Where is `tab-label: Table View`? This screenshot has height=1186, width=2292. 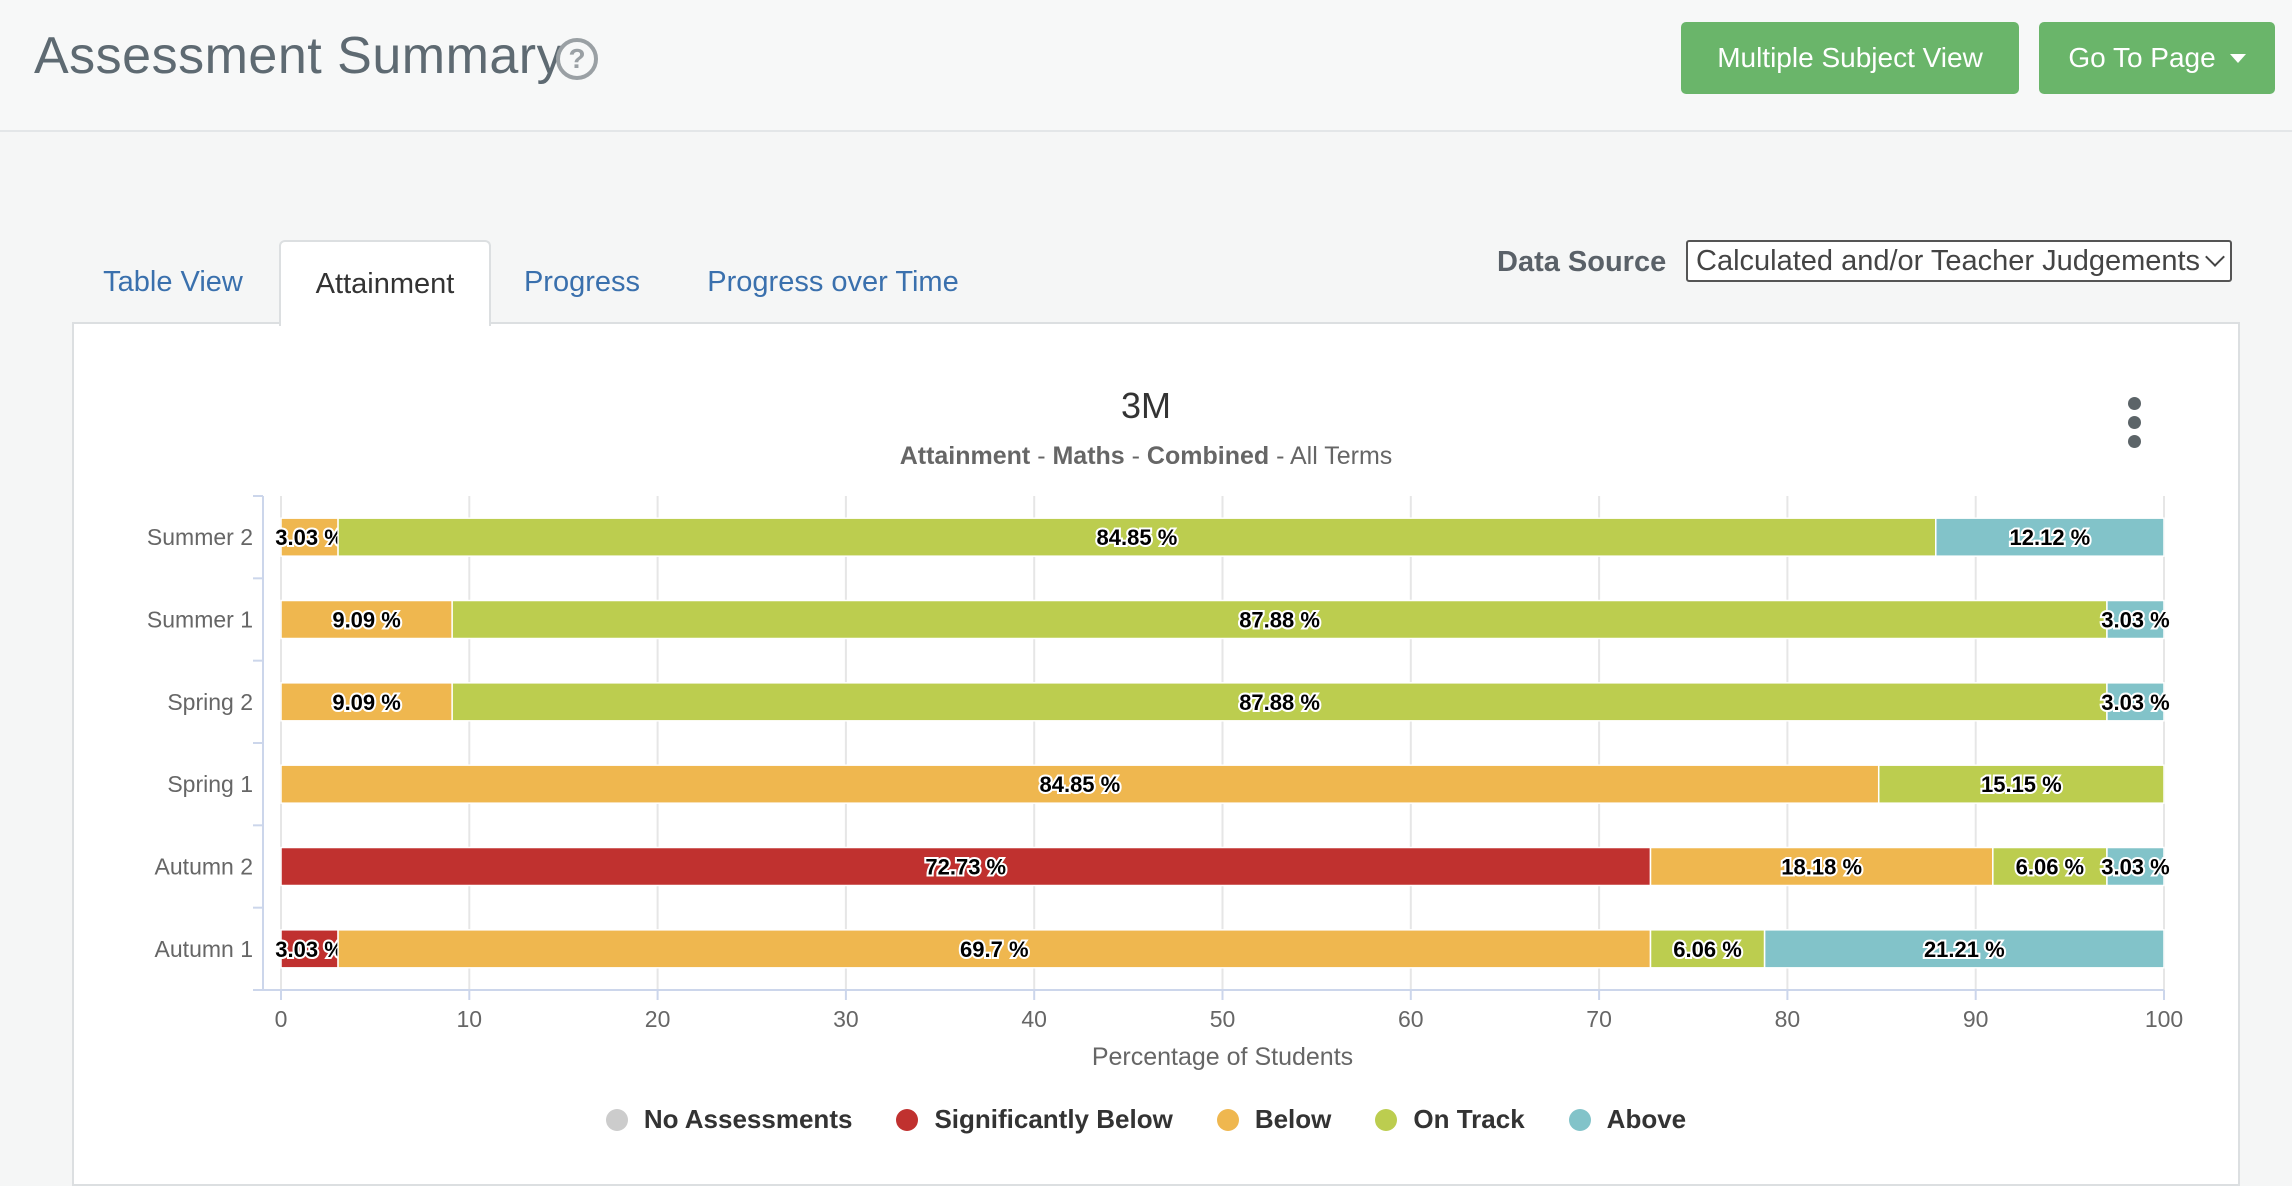
tab-label: Table View is located at coordinates (173, 281).